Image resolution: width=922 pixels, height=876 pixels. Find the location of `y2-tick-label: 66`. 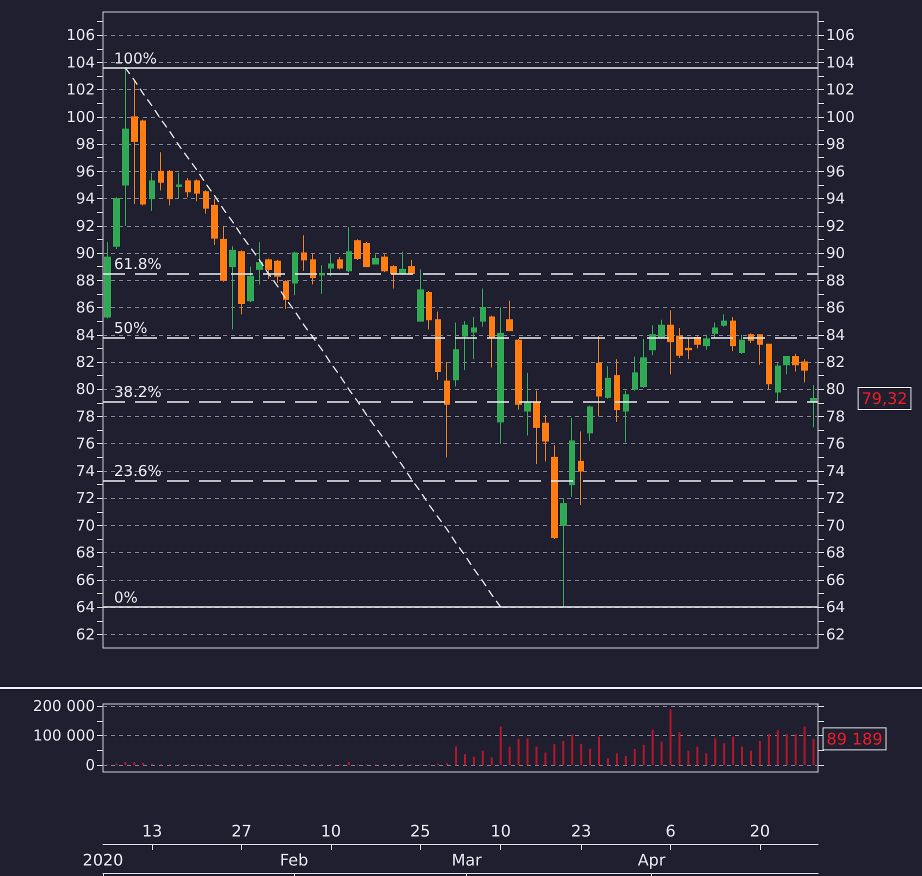

y2-tick-label: 66 is located at coordinates (836, 579).